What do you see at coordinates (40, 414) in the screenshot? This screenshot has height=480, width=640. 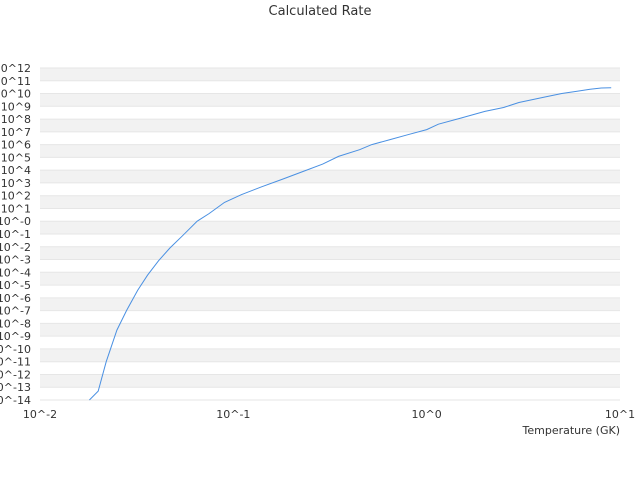 I see `x-tick-label: 10^-2` at bounding box center [40, 414].